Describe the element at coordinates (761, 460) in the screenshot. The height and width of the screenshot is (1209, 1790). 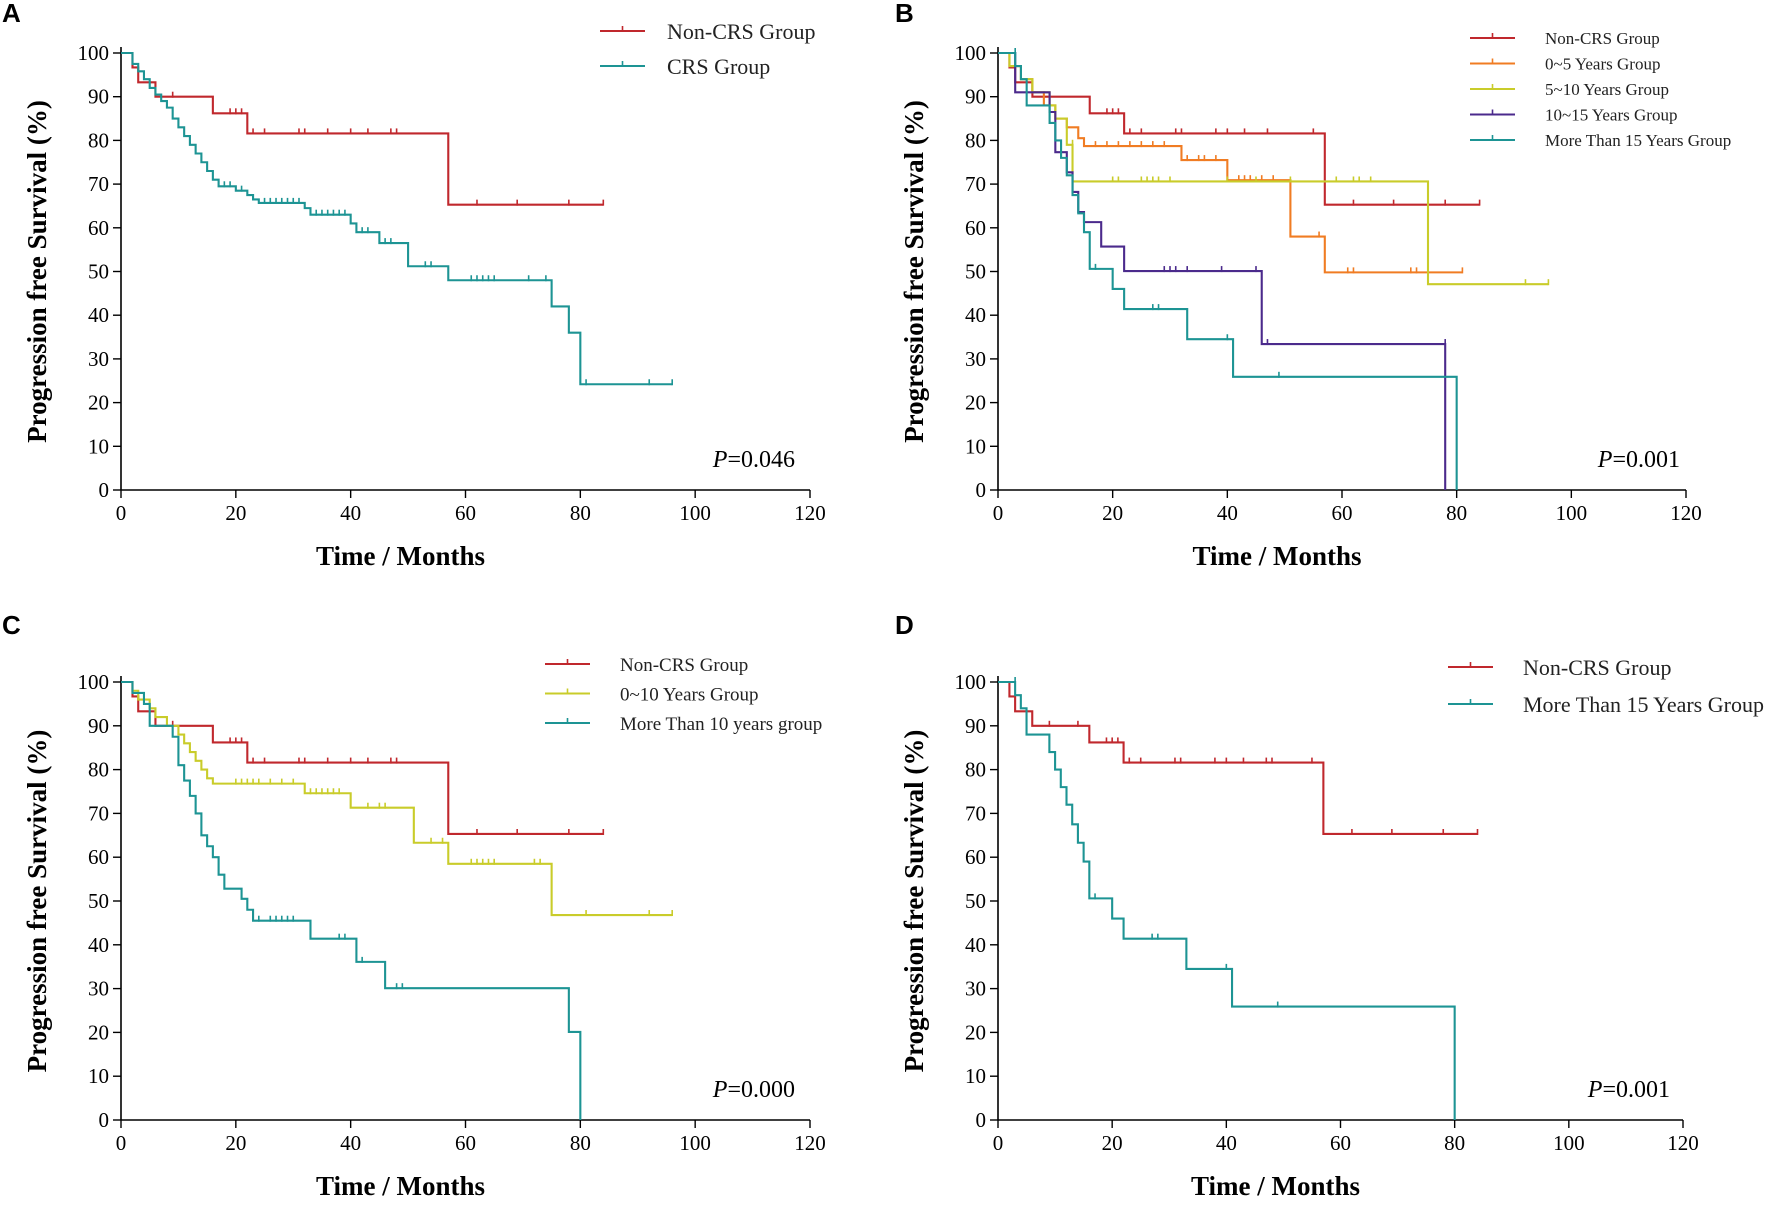
I see `p-value-number: =0.046` at that location.